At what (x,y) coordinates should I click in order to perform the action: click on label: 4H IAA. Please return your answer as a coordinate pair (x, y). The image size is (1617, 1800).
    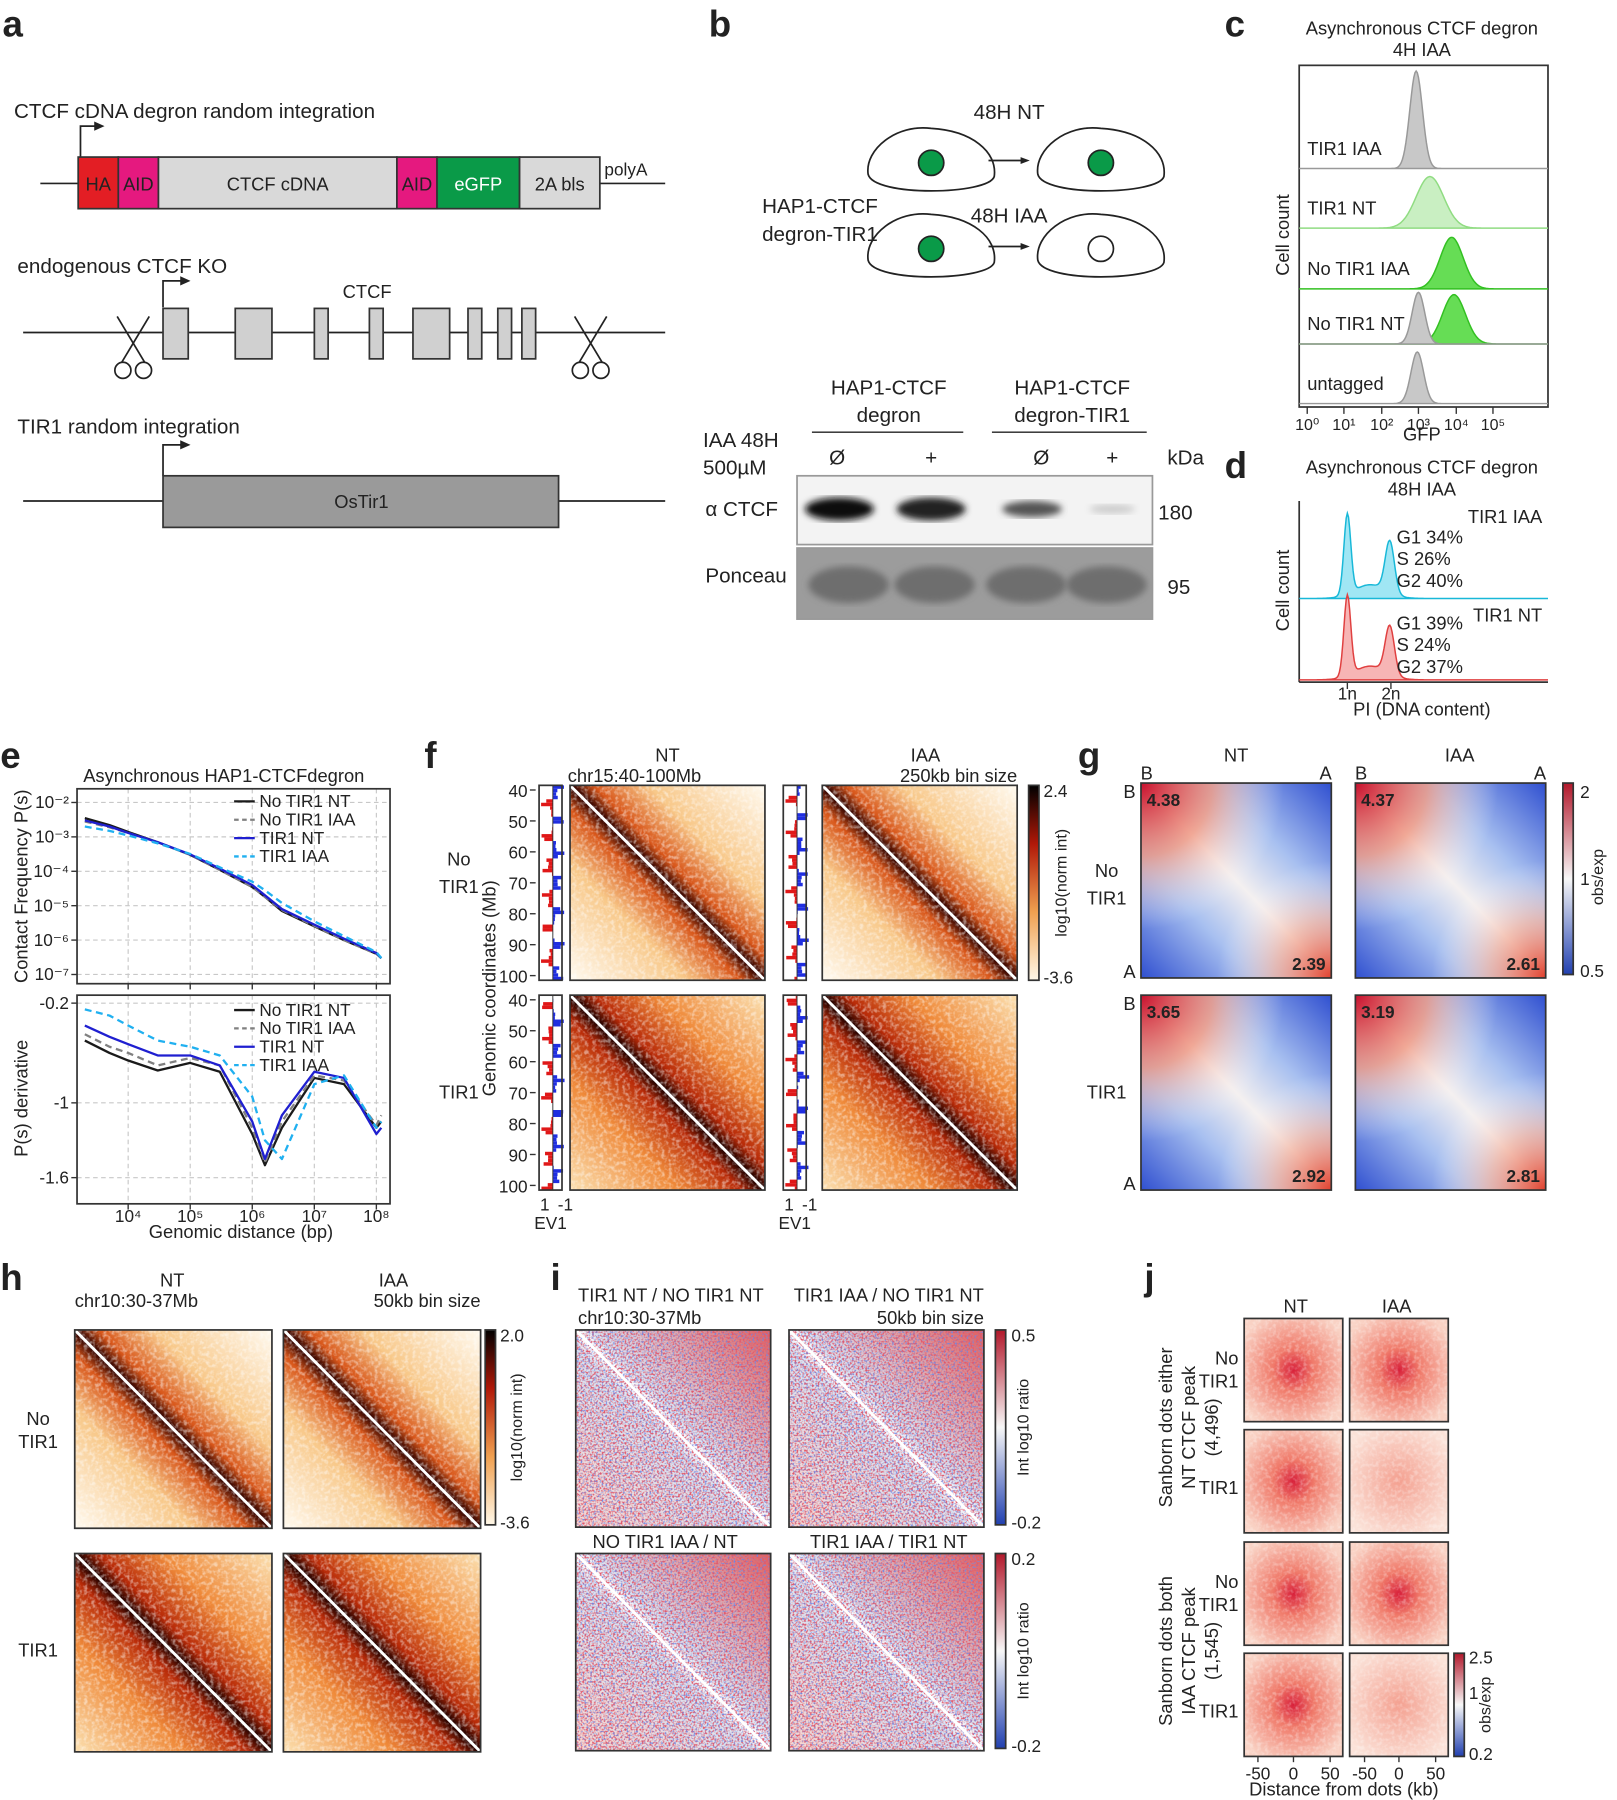
    Looking at the image, I should click on (1422, 49).